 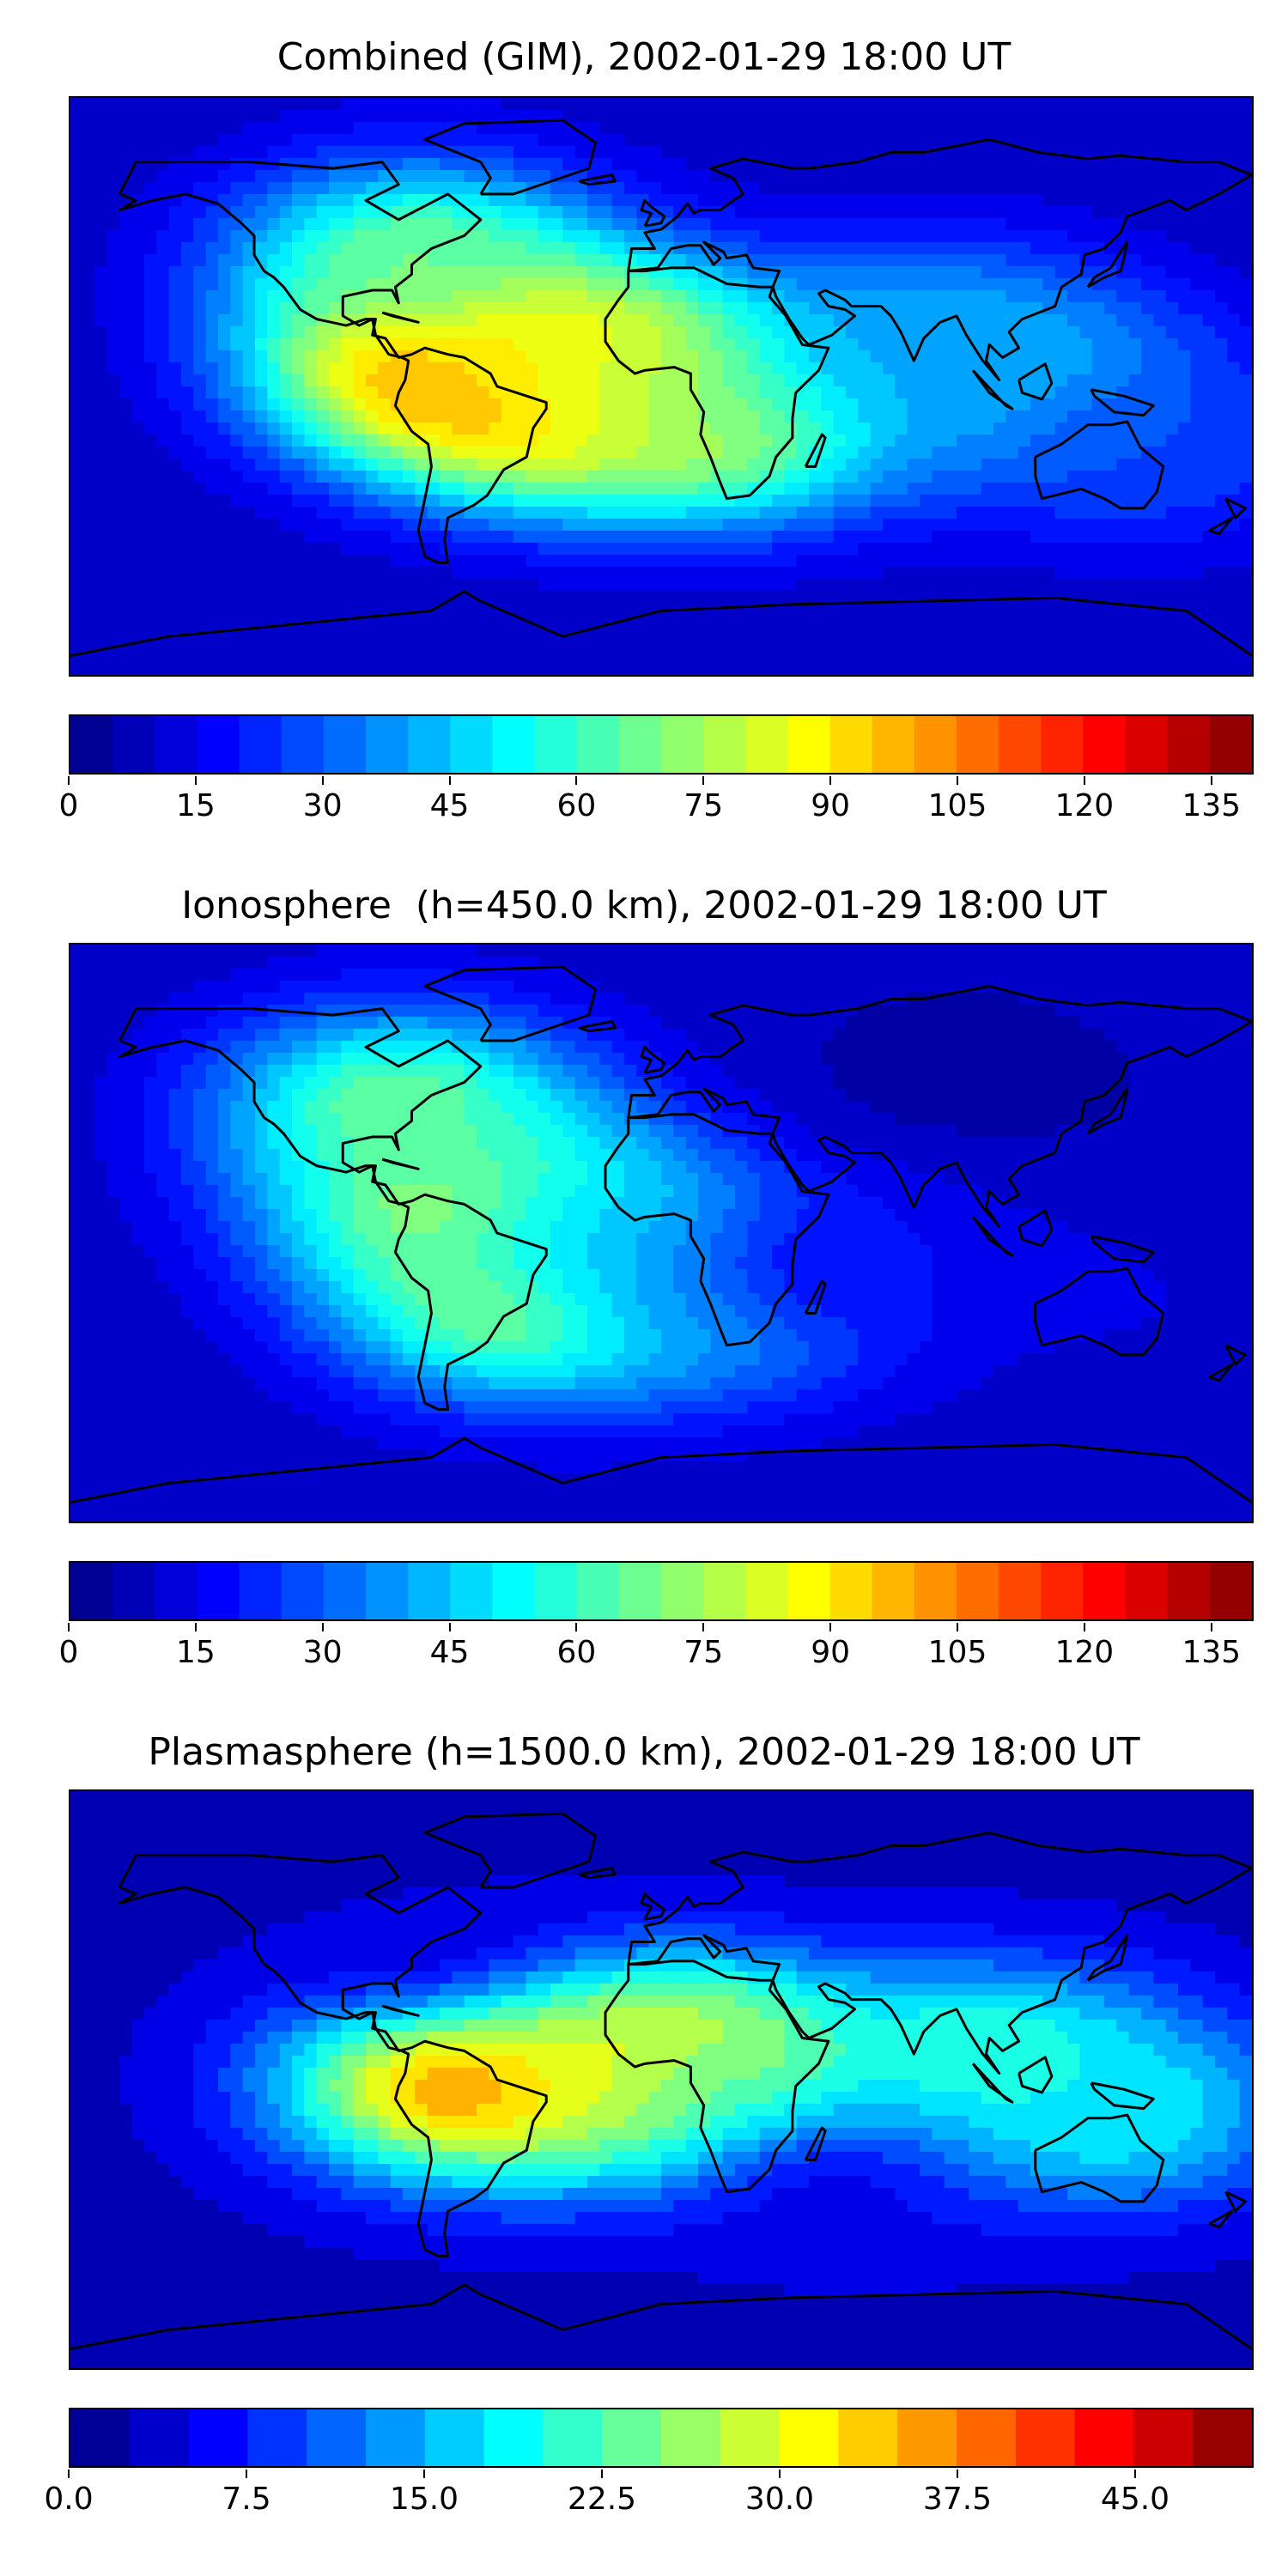 I want to click on coastline, so click(x=400, y=317).